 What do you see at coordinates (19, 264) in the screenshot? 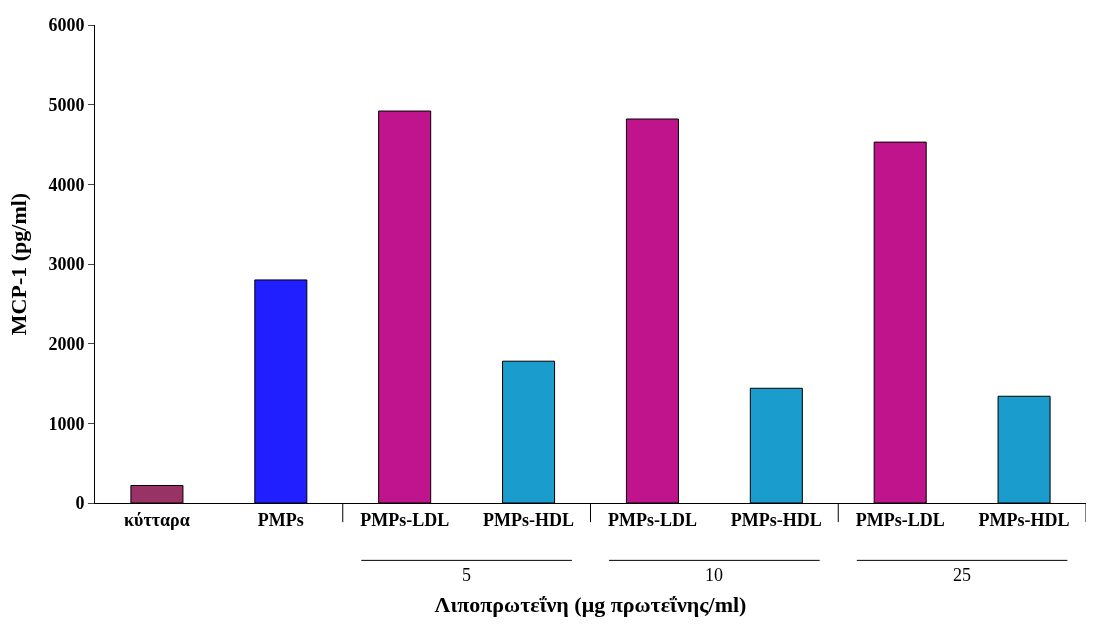
I see `y-axis-title: MCP-1 (pg/ml)` at bounding box center [19, 264].